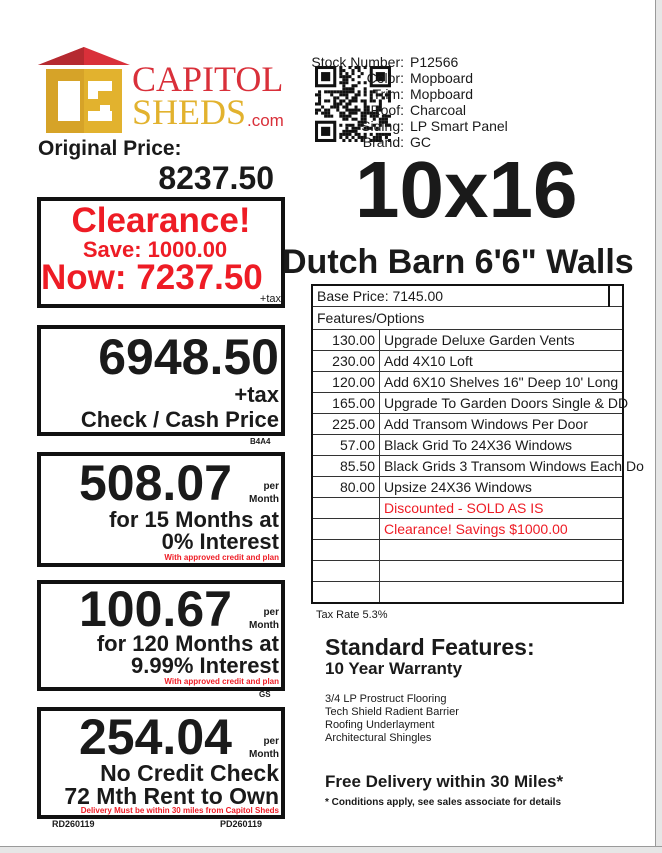  What do you see at coordinates (256, 394) in the screenshot?
I see `cash-price-tax: +tax` at bounding box center [256, 394].